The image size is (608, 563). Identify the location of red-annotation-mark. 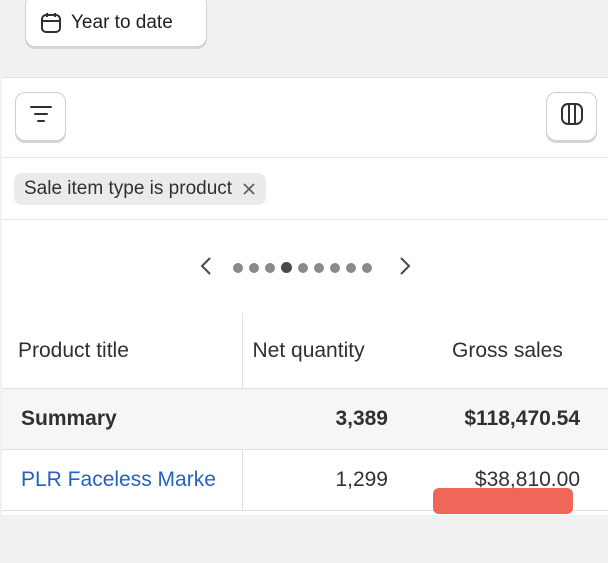
(503, 501).